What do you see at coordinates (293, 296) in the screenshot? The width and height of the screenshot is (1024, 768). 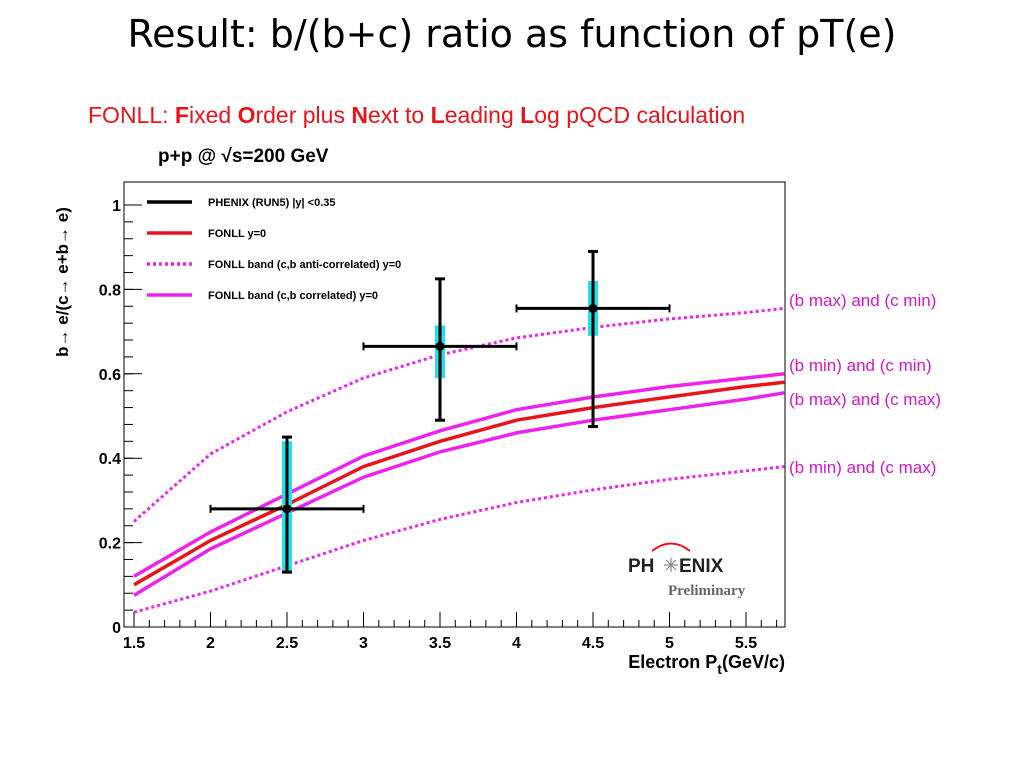 I see `legend-label: FONLL band (c,b correlated) y=0` at bounding box center [293, 296].